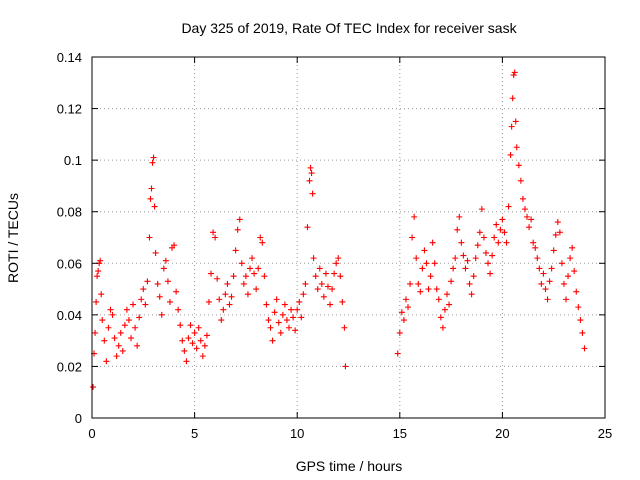 Image resolution: width=640 pixels, height=480 pixels. Describe the element at coordinates (605, 433) in the screenshot. I see `x-tick-label: 25` at that location.